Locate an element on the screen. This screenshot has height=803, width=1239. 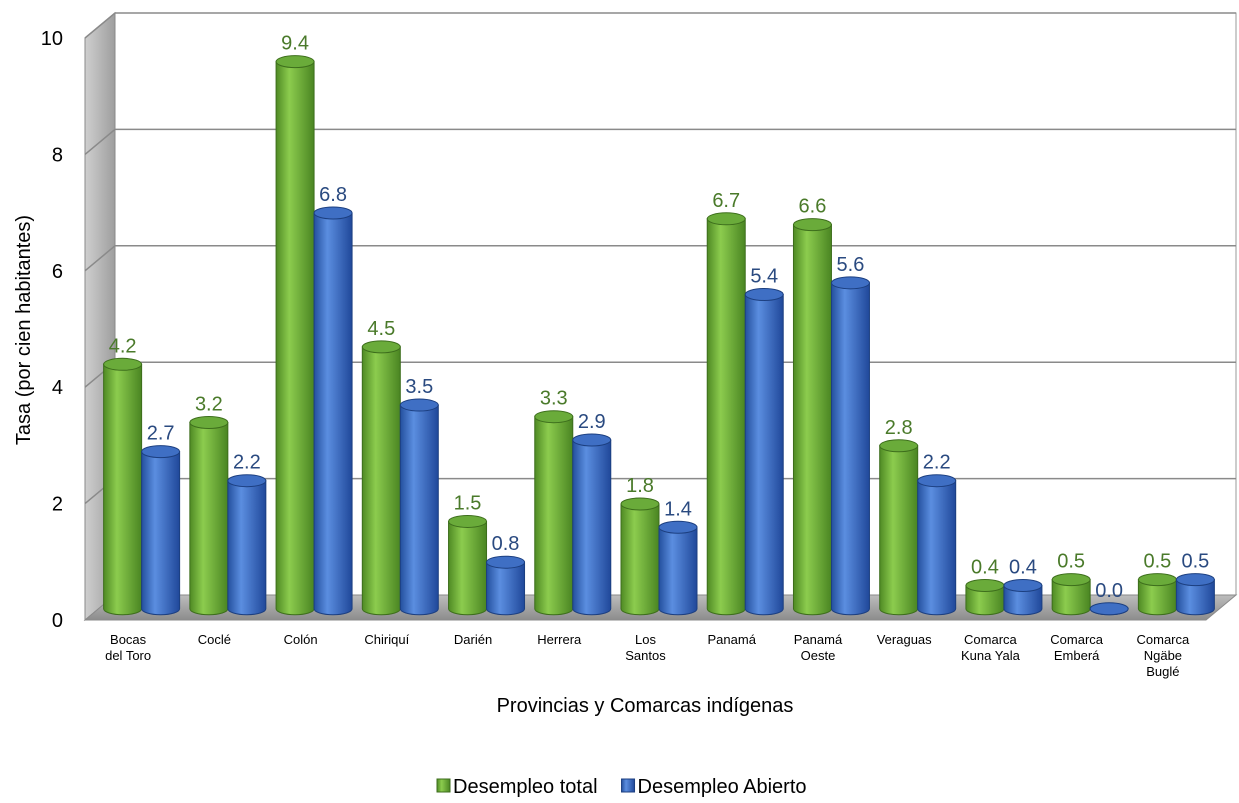
legend: Desempleo total Desempleo Abierto is located at coordinates (621, 787).